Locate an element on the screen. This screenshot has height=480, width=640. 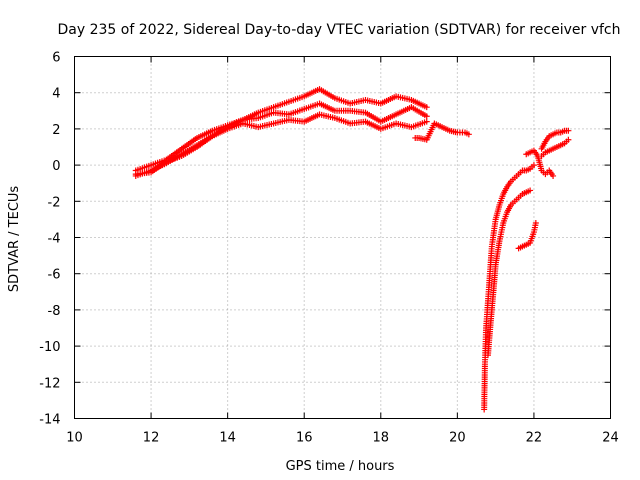
y-axis-label: SDTVAR / TECUs is located at coordinates (14, 239).